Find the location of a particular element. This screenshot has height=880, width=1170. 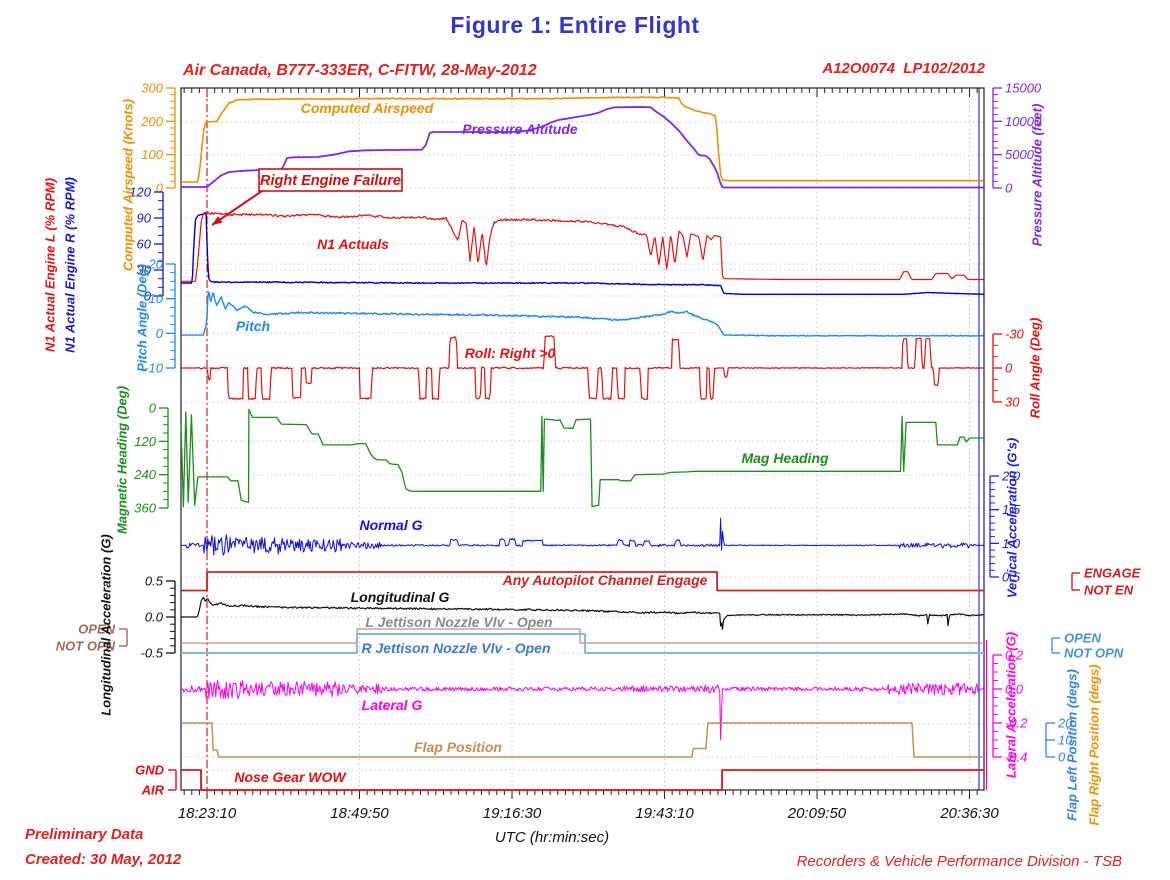

svg-text: -0.2 is located at coordinates (1016, 723).